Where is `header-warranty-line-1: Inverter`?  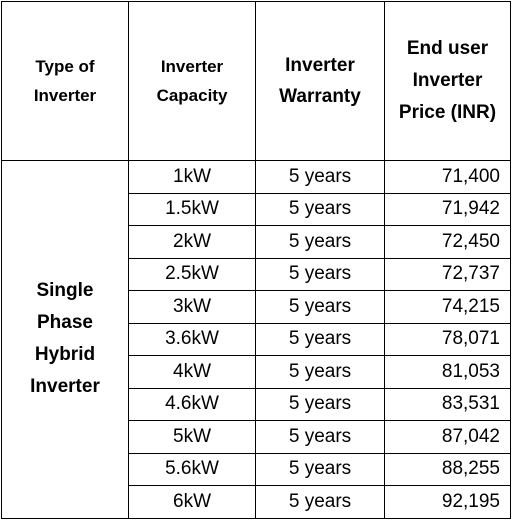 header-warranty-line-1: Inverter is located at coordinates (320, 65).